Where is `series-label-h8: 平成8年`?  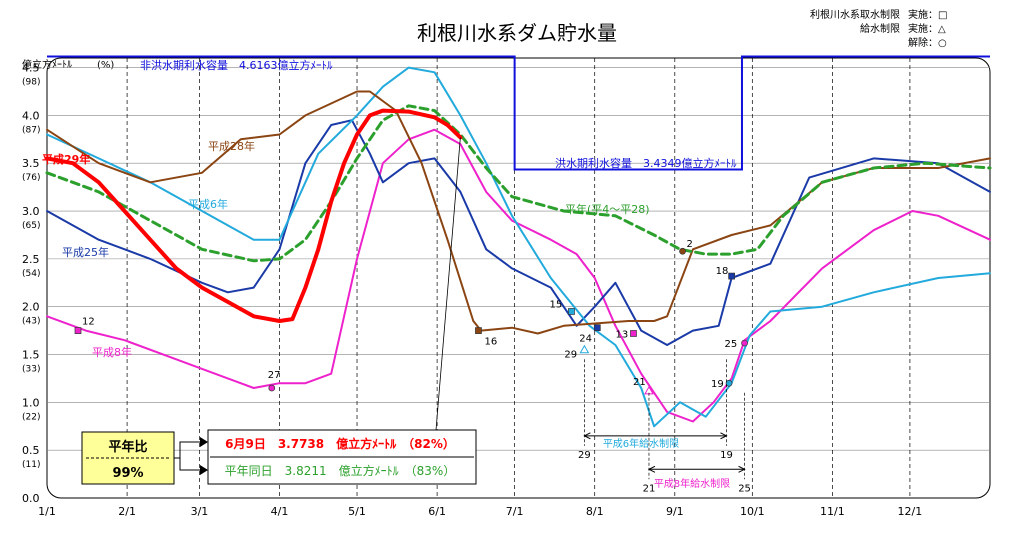
series-label-h8: 平成8年 is located at coordinates (112, 352).